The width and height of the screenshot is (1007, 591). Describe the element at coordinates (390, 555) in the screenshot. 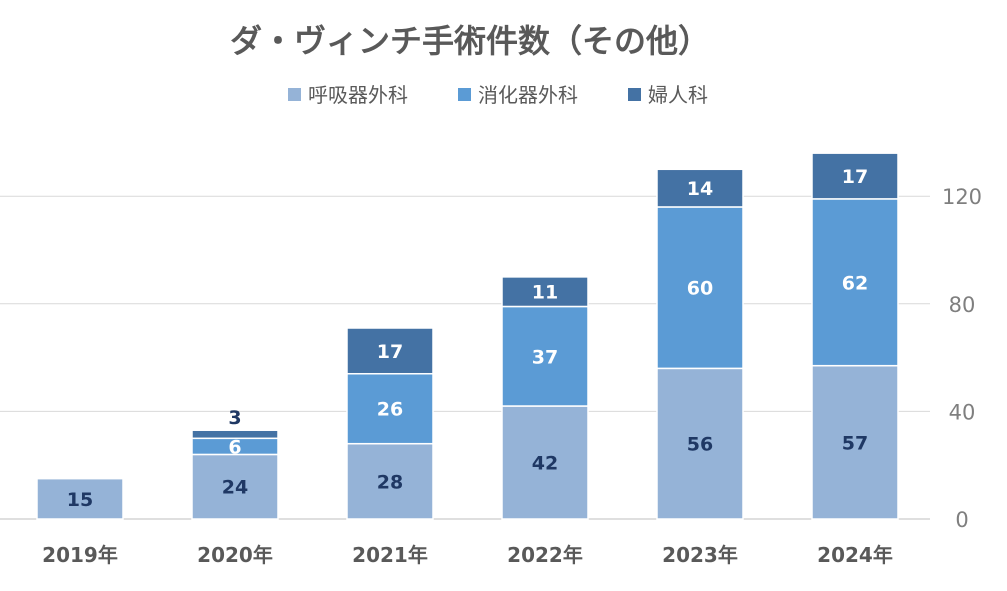

I see `x-tick-label: 2021年` at that location.